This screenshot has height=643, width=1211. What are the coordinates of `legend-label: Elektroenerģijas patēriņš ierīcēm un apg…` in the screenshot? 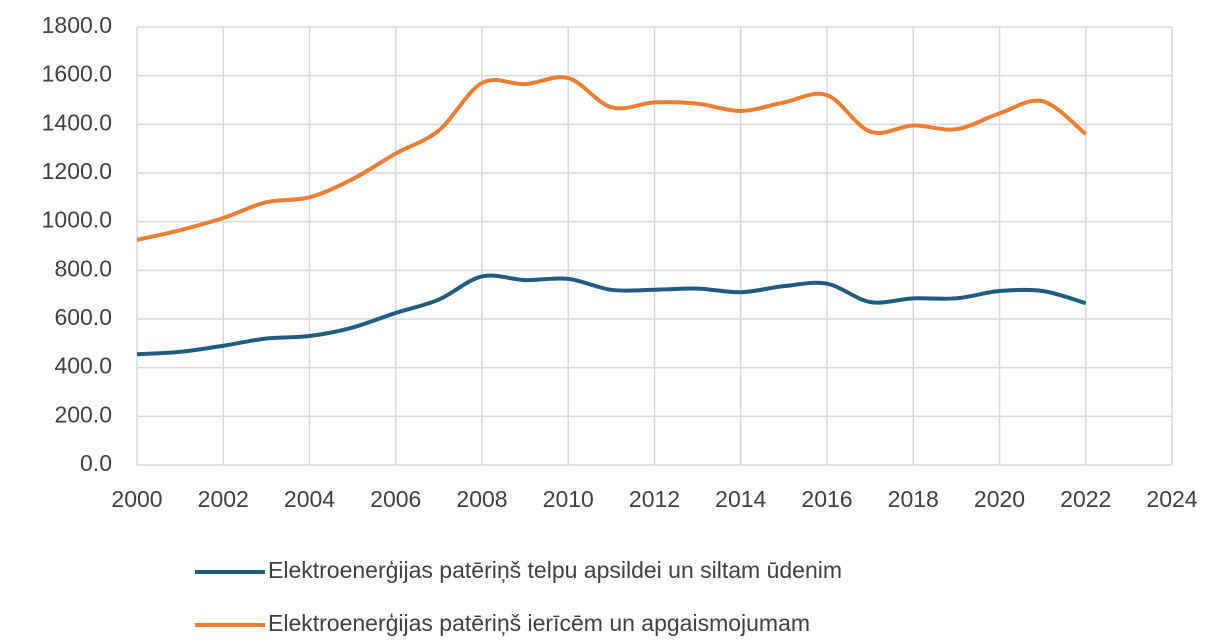 It's located at (539, 623).